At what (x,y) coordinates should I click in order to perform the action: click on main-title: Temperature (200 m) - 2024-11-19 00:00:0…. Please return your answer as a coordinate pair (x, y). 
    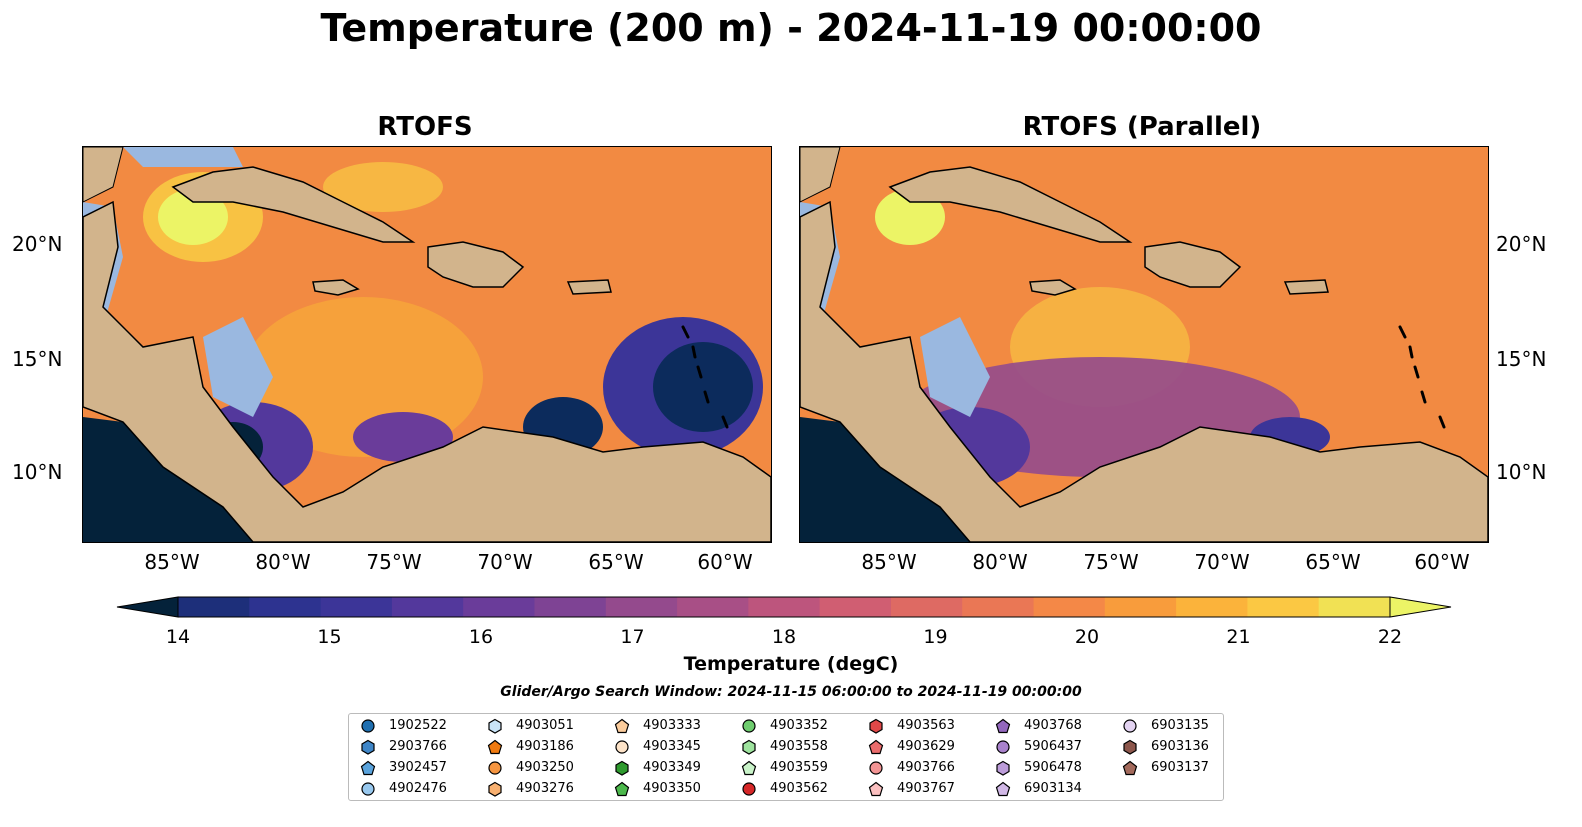
    Looking at the image, I should click on (791, 28).